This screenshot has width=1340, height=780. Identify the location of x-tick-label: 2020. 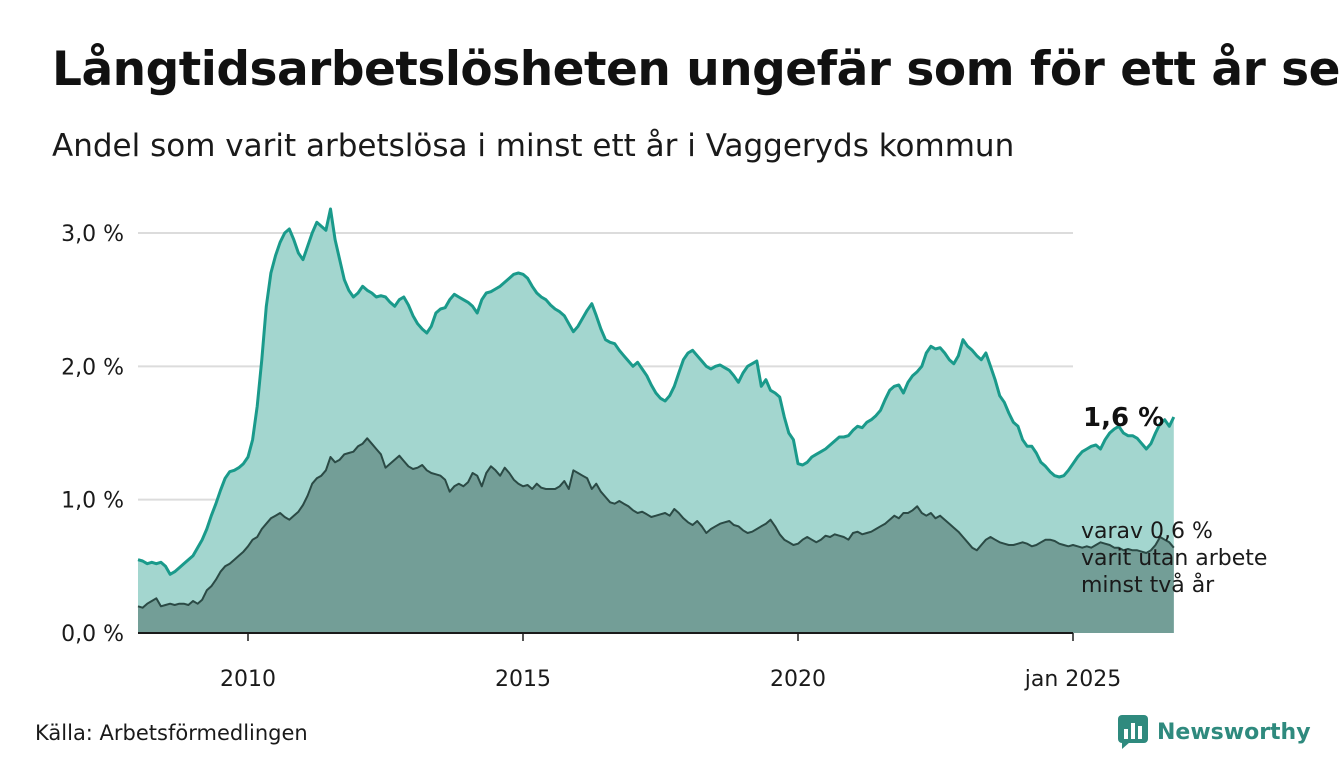
(798, 679).